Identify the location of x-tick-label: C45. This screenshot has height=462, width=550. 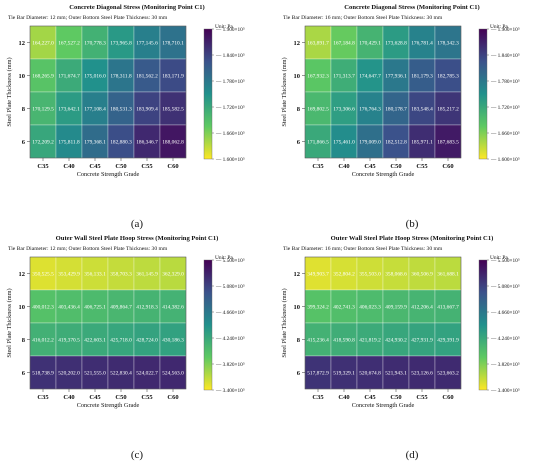
(370, 166).